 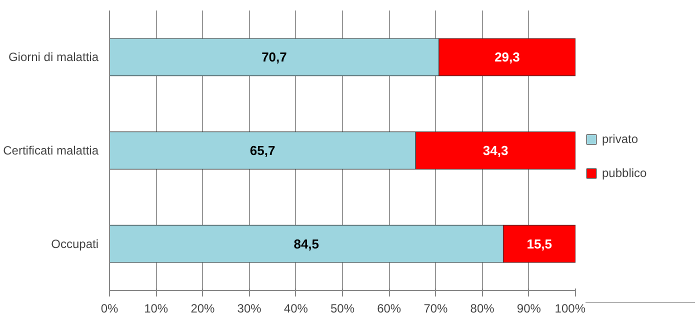 I want to click on data-label: 29,3, so click(x=507, y=57).